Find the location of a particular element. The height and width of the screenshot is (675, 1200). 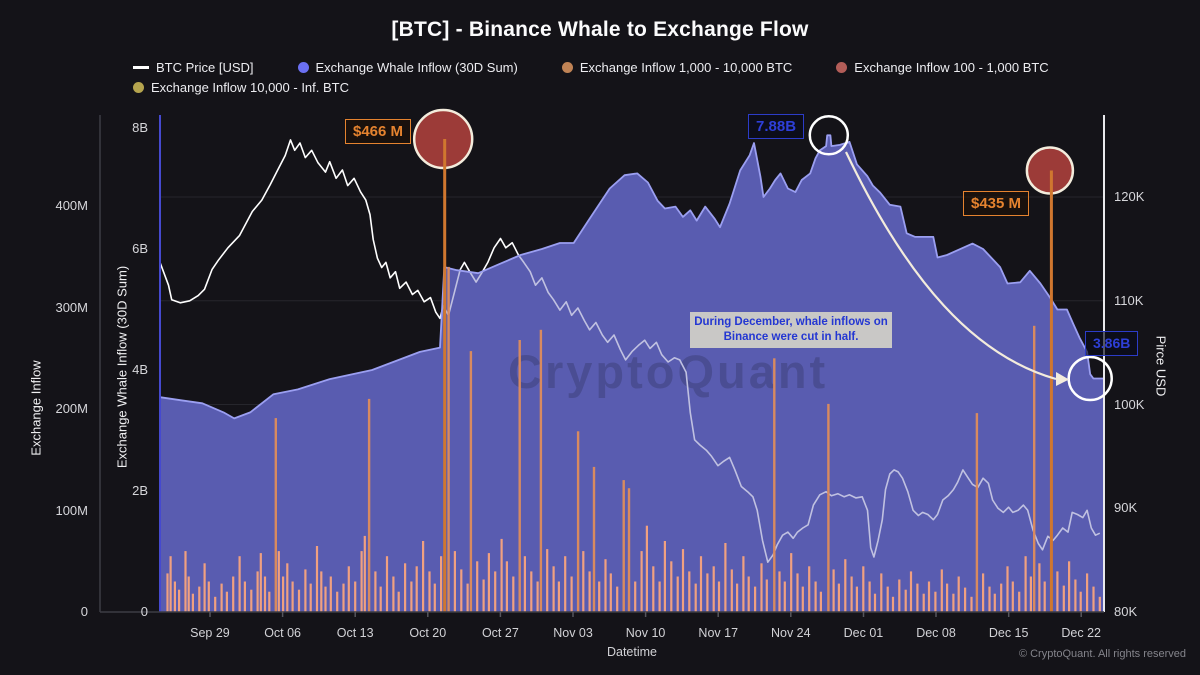

tick-price-120K: 120K is located at coordinates (1129, 196).